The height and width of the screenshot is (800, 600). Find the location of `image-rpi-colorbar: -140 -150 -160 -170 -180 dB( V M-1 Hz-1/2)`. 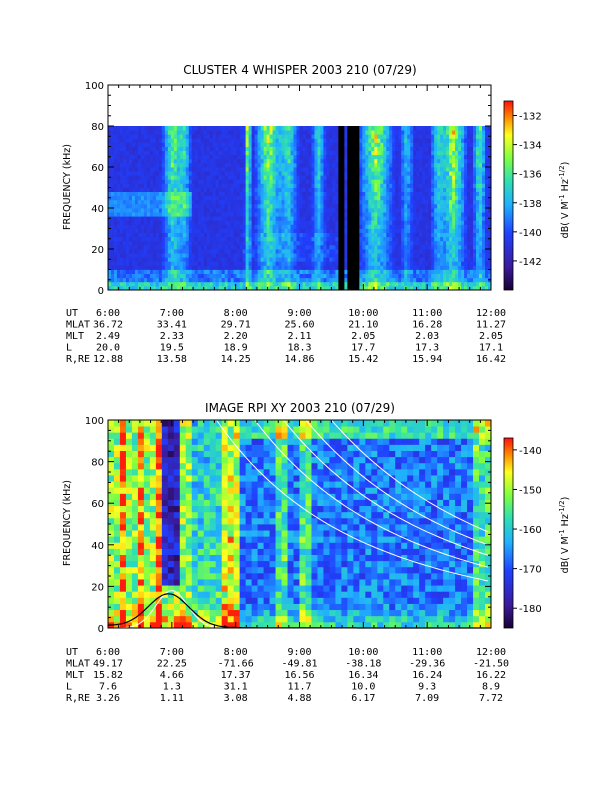

image-rpi-colorbar: -140 -150 -160 -170 -180 dB( V M-1 Hz-1/2) is located at coordinates (537, 533).